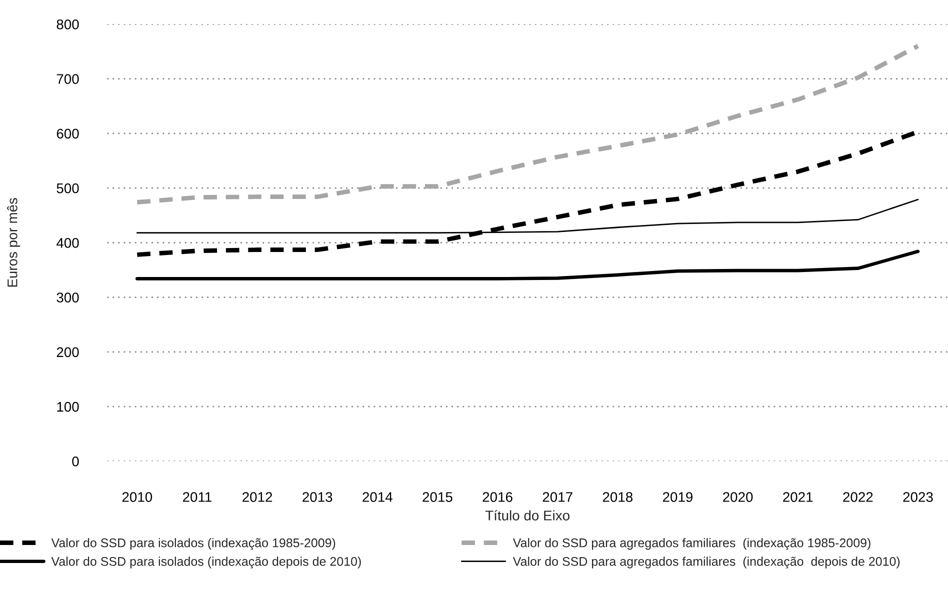 The width and height of the screenshot is (948, 589). Describe the element at coordinates (67, 352) in the screenshot. I see `y-tick-label: 200` at that location.